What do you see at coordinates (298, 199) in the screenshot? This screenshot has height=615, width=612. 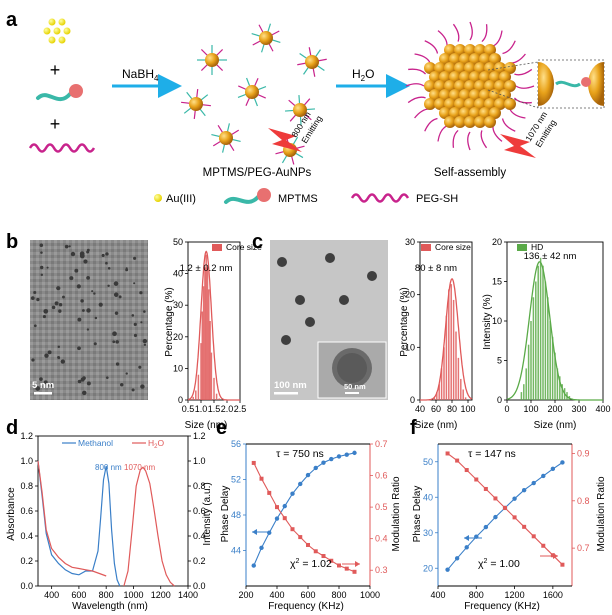 I see `legend-mptms: MPTMS` at bounding box center [298, 199].